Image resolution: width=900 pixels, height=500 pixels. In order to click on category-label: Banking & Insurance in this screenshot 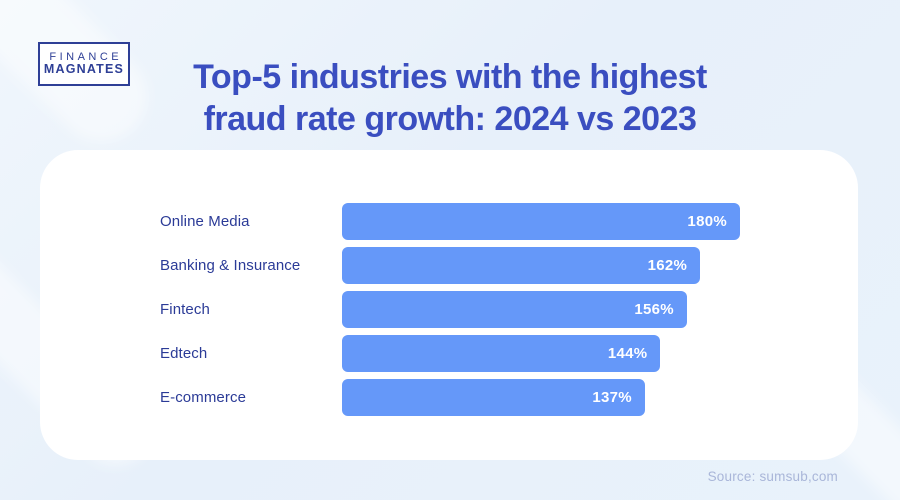, I will do `click(230, 265)`.